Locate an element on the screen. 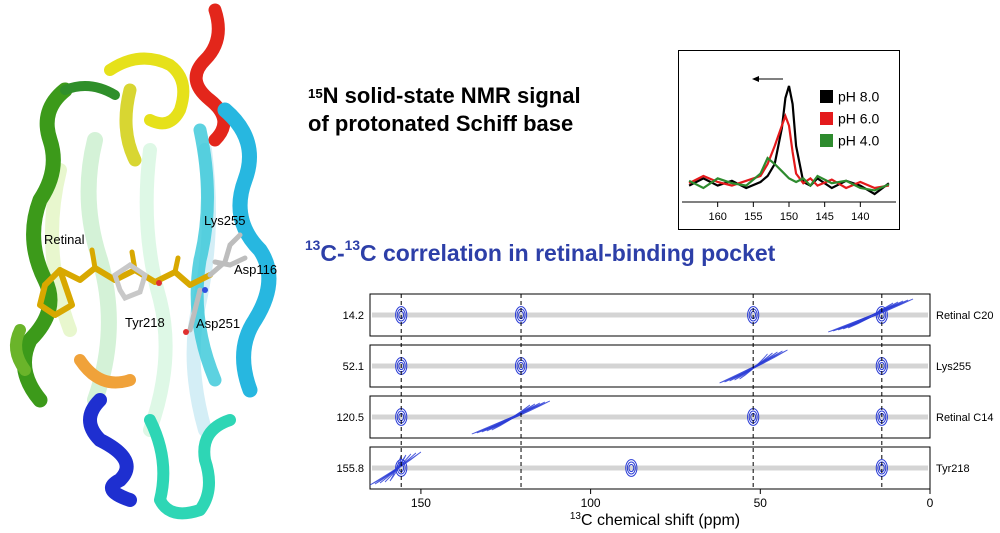 This screenshot has width=1000, height=533. nmr-title-line2: of protonated Schiff base is located at coordinates (441, 123).